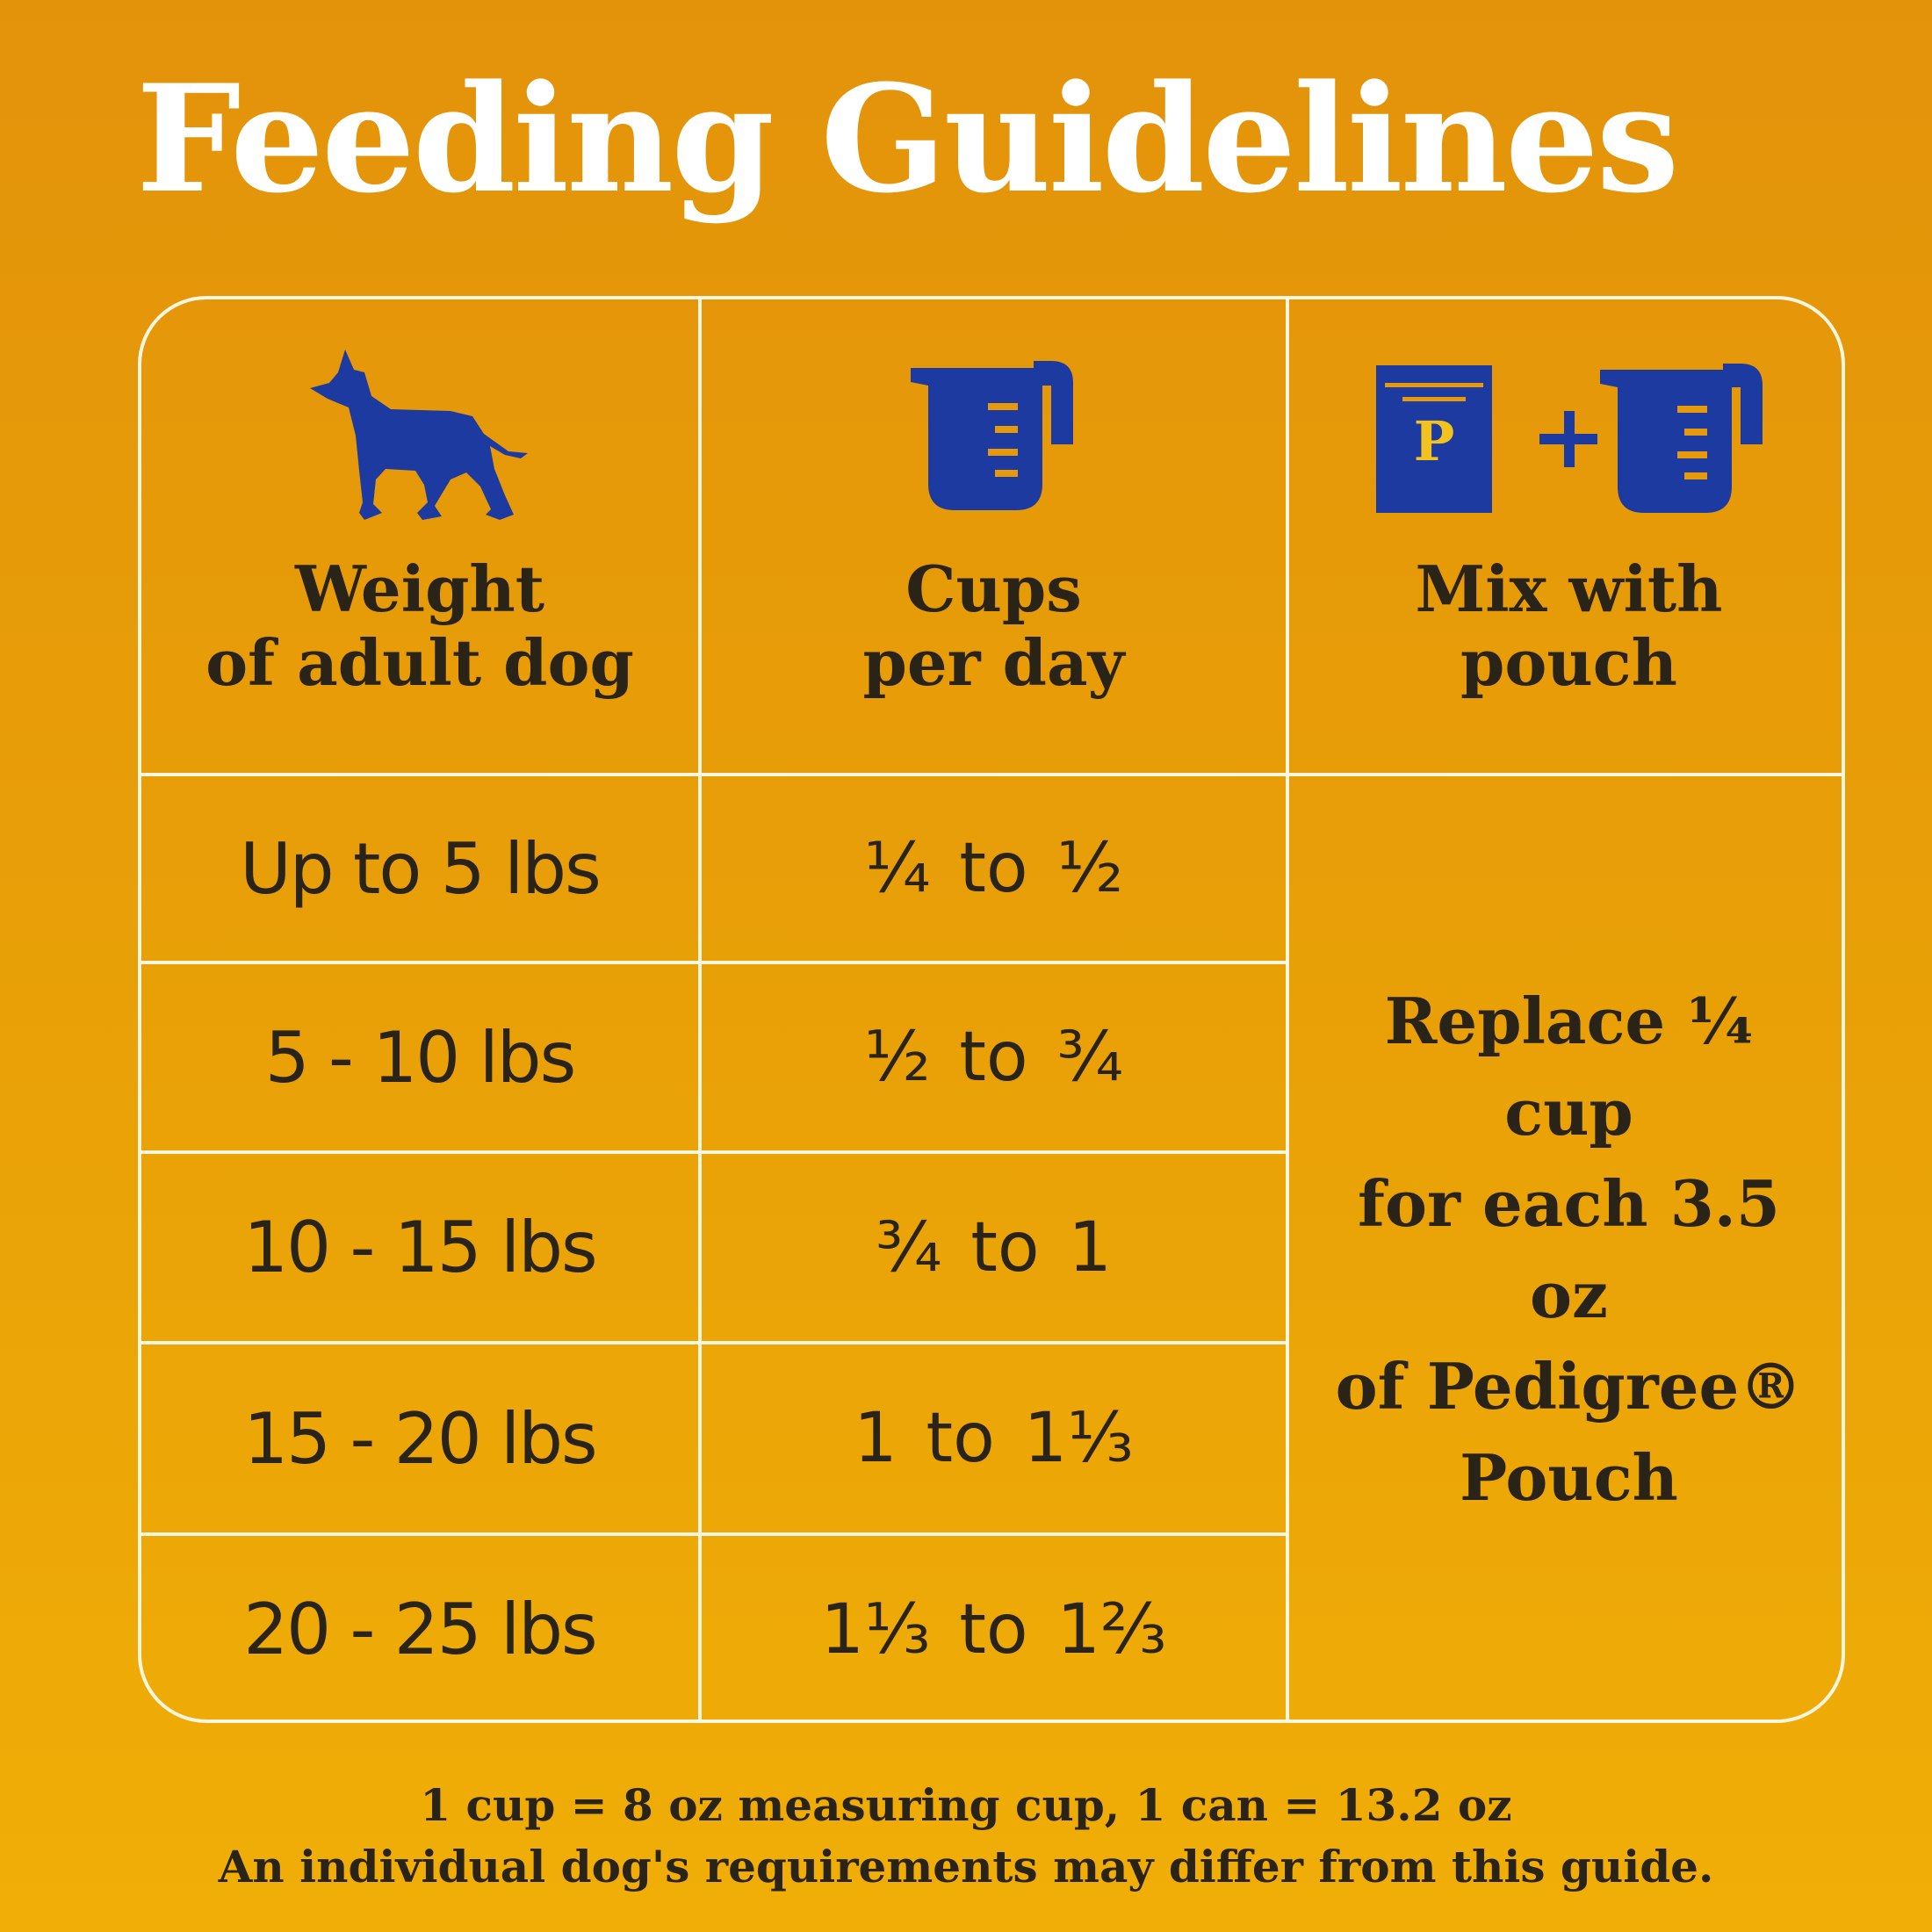  What do you see at coordinates (994, 436) in the screenshot?
I see `measuring-cup-icon` at bounding box center [994, 436].